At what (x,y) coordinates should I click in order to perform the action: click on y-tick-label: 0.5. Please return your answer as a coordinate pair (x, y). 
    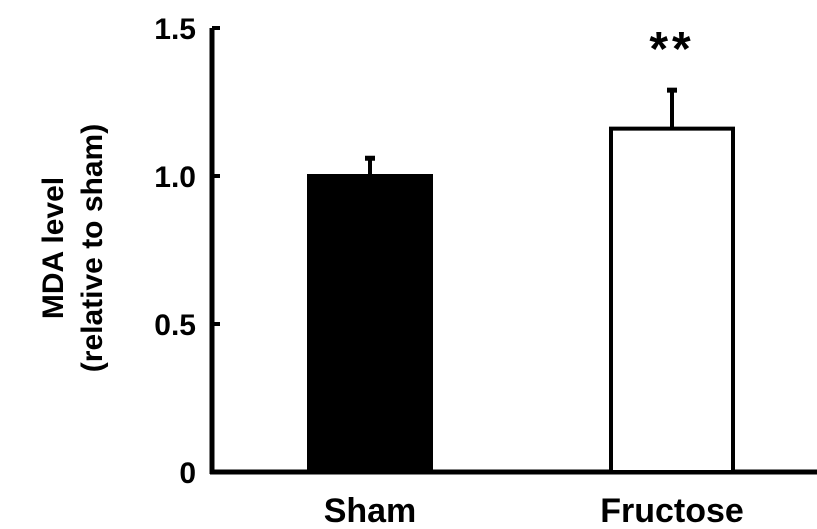
    Looking at the image, I should click on (175, 325).